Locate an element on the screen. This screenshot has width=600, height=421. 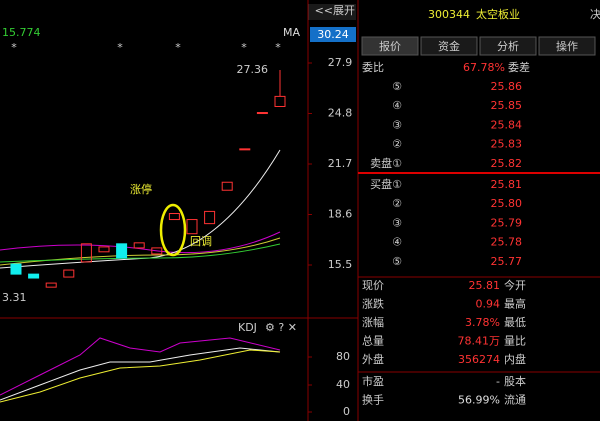
tab-label: 报价 is located at coordinates (390, 46).